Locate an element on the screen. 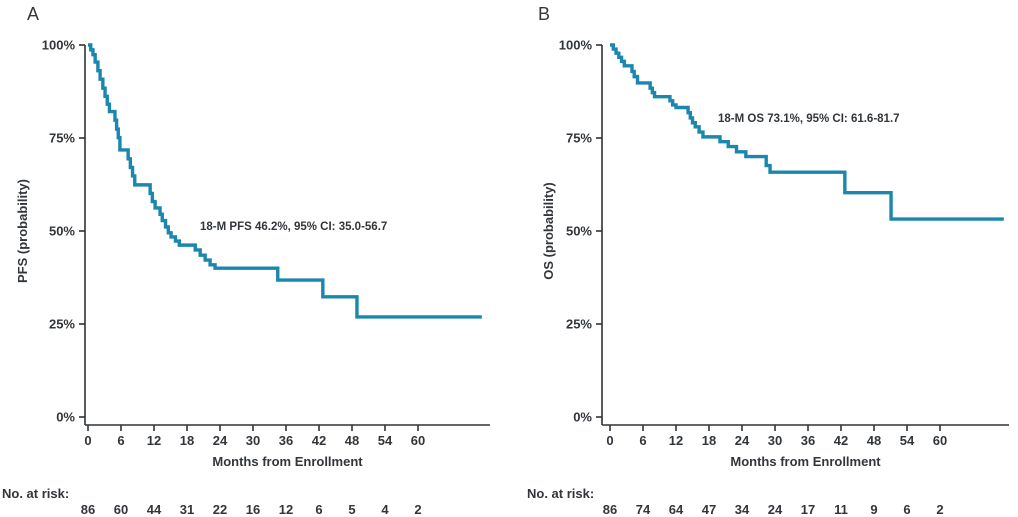 Image resolution: width=1018 pixels, height=517 pixels. y-axis-title: OS (probability) is located at coordinates (548, 231).